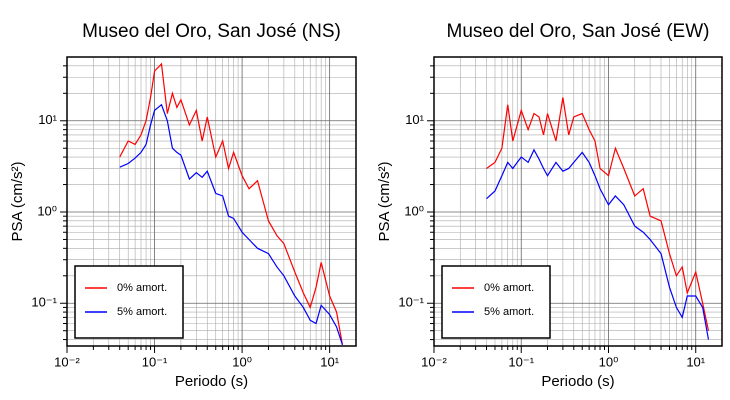 The image size is (730, 400). What do you see at coordinates (598, 244) in the screenshot?
I see `data-line` at bounding box center [598, 244].